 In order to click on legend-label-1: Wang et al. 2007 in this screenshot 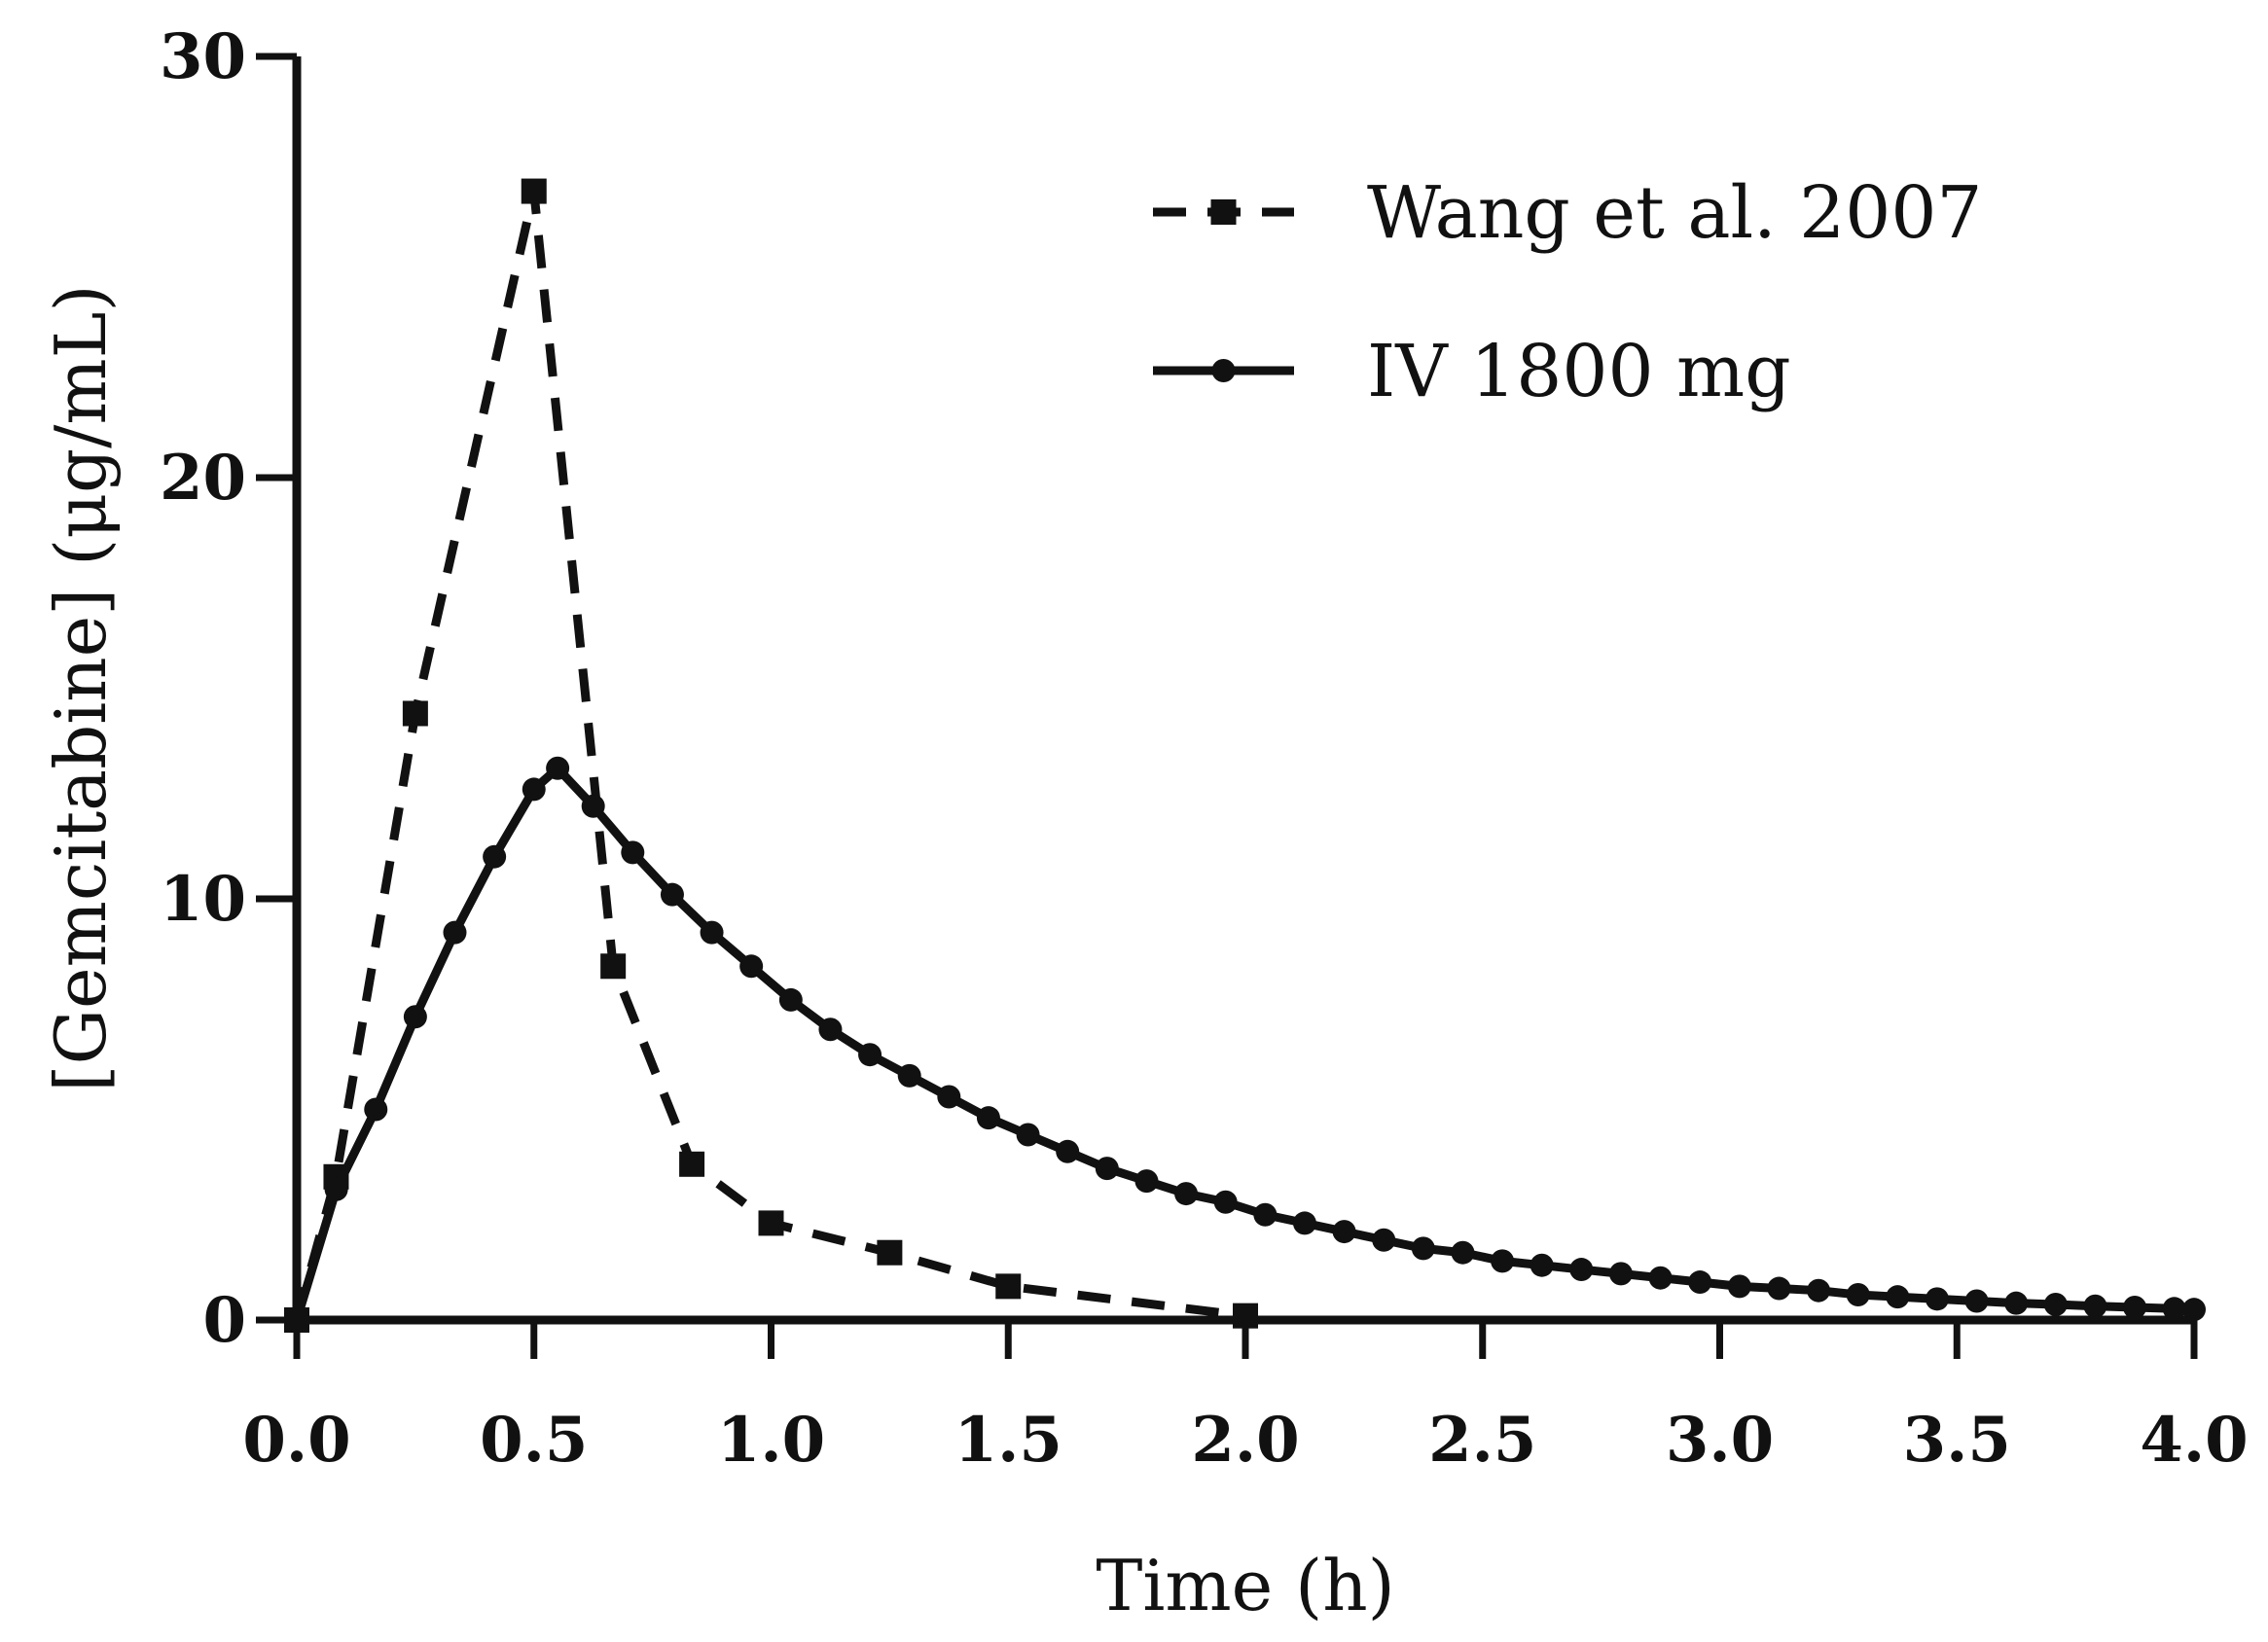, I will do `click(1675, 213)`.